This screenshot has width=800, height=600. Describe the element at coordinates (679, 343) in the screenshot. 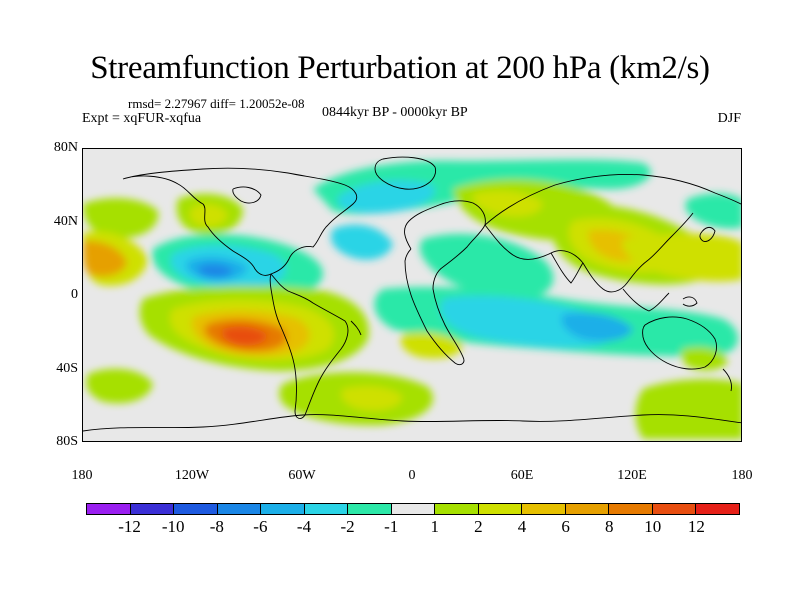

I see `coastline-australia` at that location.